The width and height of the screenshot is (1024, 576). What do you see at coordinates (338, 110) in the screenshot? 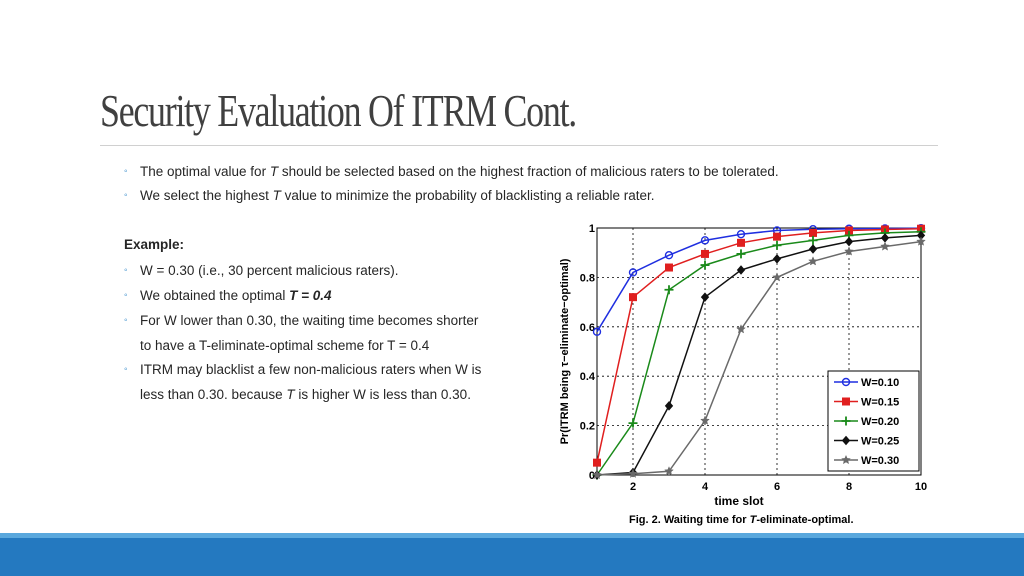
I see `slide-title: Security Evaluation Of ITRM Cont.` at bounding box center [338, 110].